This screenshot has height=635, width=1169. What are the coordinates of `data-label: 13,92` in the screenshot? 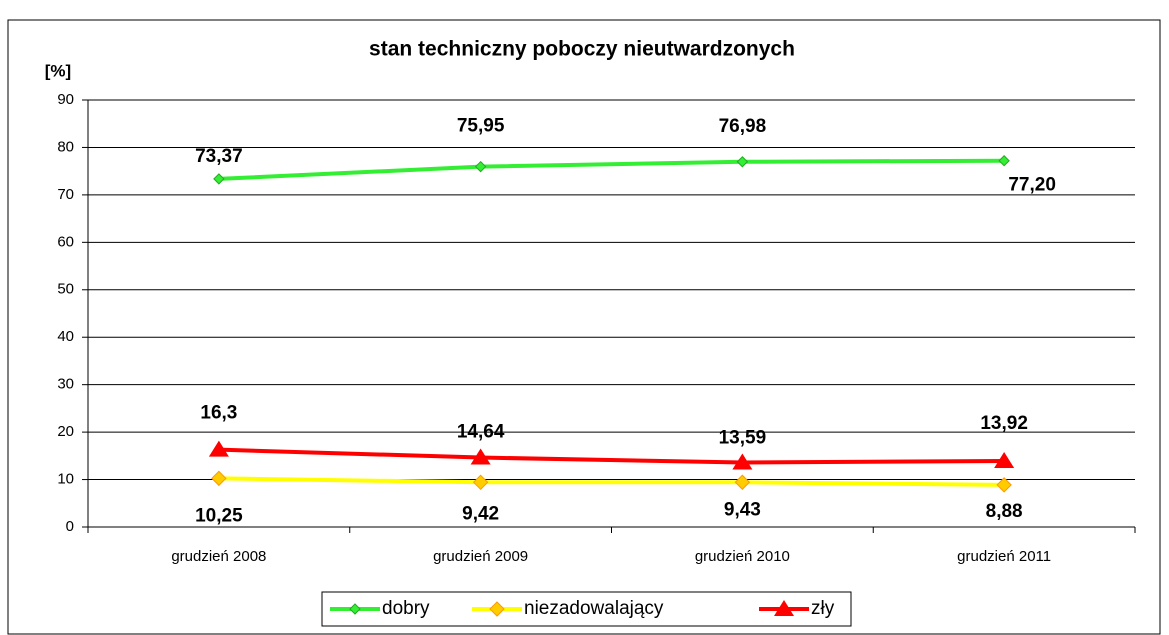 It's located at (1004, 423).